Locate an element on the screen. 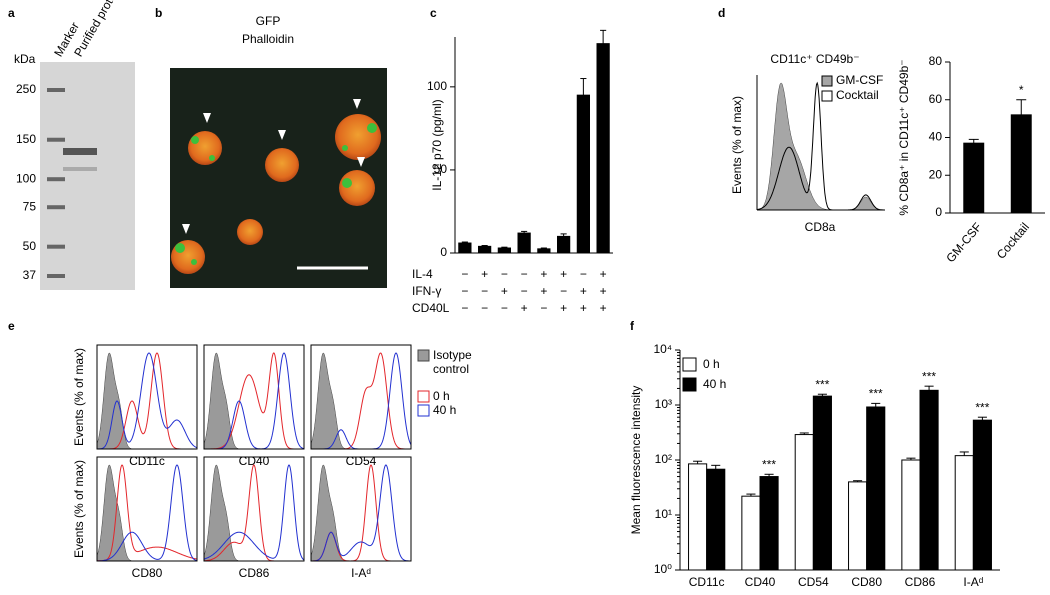 This screenshot has height=595, width=1050. marker-label: 250 is located at coordinates (26, 89).